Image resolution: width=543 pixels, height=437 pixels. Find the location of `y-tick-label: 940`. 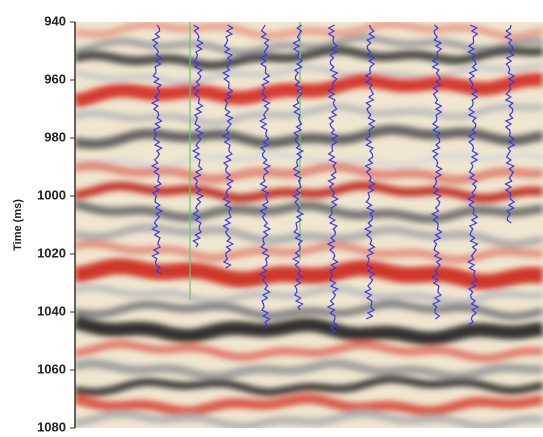

y-tick-label: 940 is located at coordinates (55, 20).